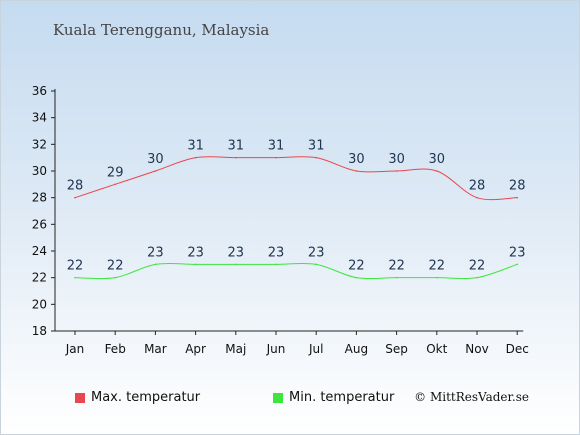 The height and width of the screenshot is (435, 580). I want to click on x-tick-label: Nov, so click(476, 349).